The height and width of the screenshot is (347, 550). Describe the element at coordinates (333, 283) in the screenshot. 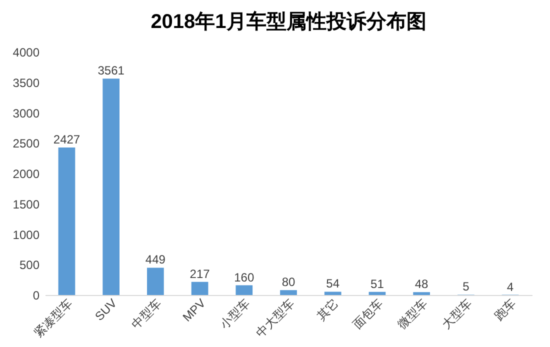

I see `data-label: 54` at that location.